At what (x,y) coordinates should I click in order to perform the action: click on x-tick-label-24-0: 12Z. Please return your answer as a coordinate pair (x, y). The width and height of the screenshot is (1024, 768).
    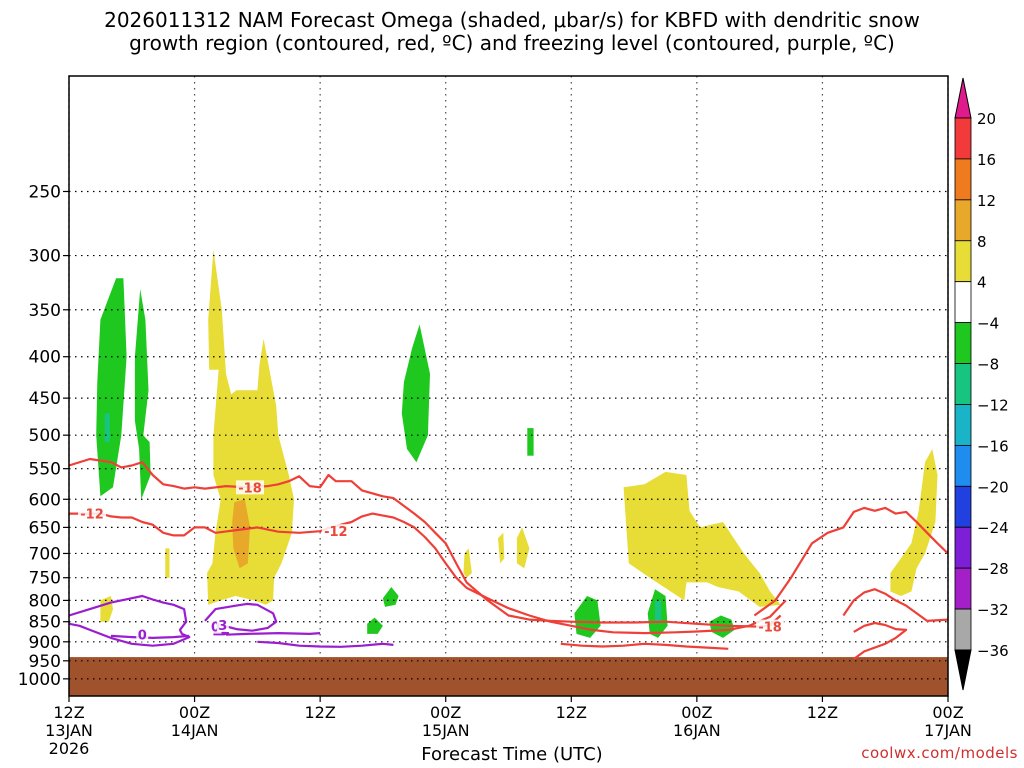
    Looking at the image, I should click on (319, 712).